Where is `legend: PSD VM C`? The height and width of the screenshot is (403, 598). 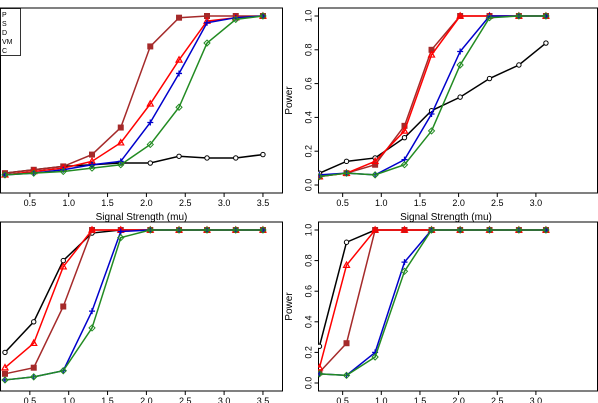 legend: PSD VM C is located at coordinates (10, 32).